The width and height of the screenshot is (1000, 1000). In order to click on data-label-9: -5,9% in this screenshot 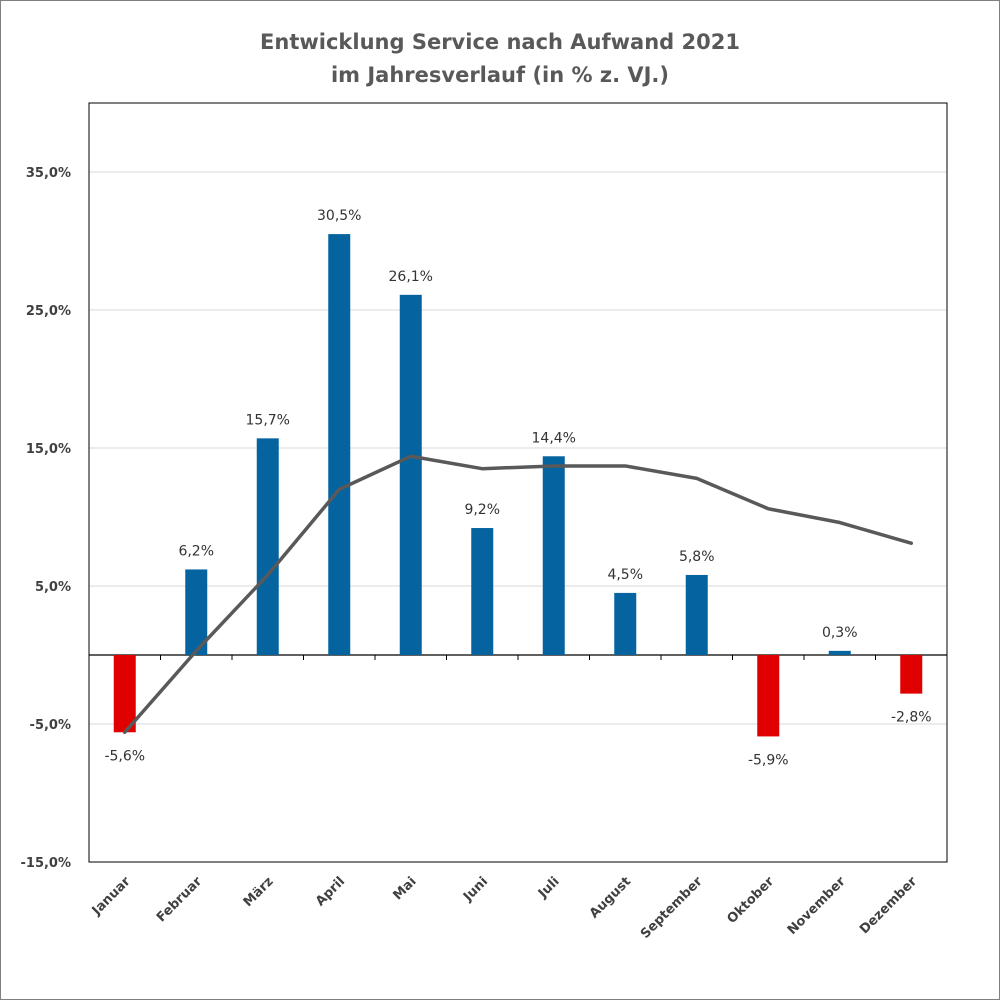, I will do `click(768, 760)`.